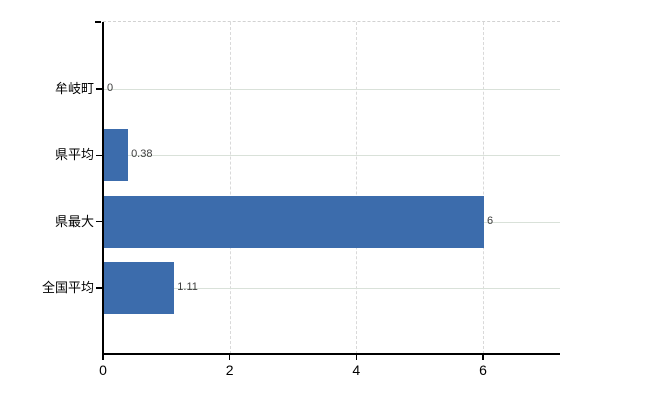  I want to click on x-axis-line, so click(331, 354).